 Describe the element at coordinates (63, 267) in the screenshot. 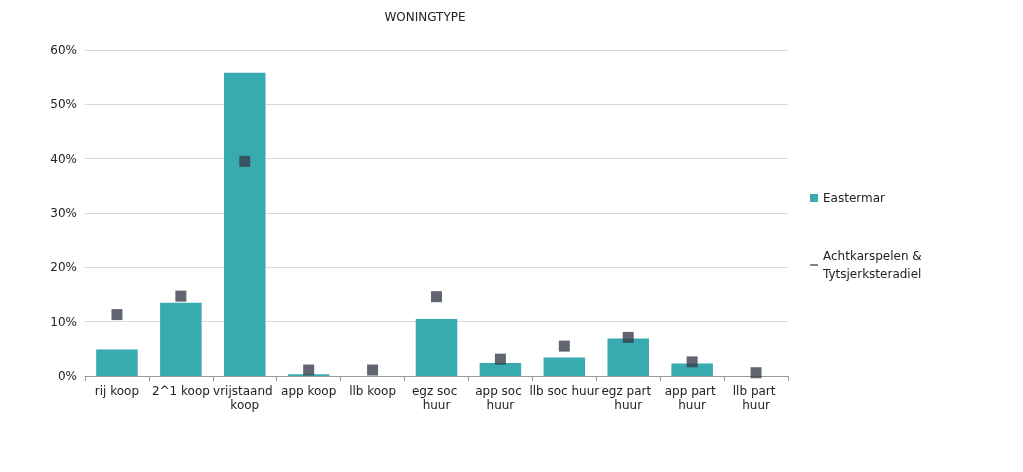

I see `y-tick-label: 20%` at that location.